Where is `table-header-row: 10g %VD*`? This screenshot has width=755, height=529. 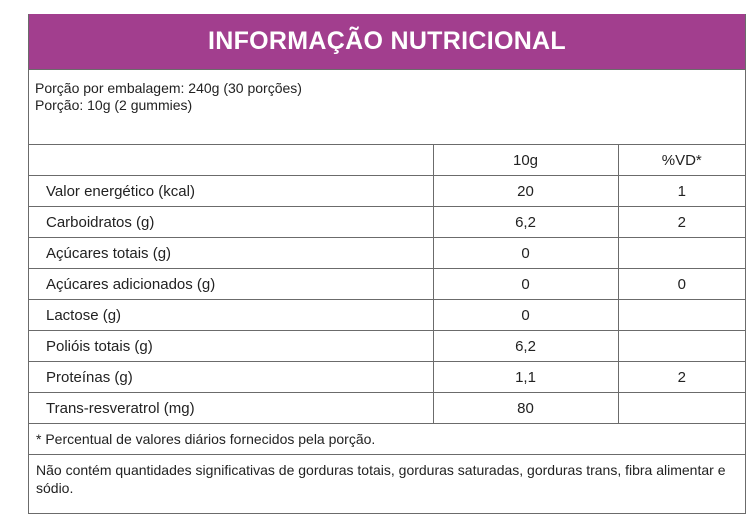
table-header-row: 10g %VD* is located at coordinates (387, 160).